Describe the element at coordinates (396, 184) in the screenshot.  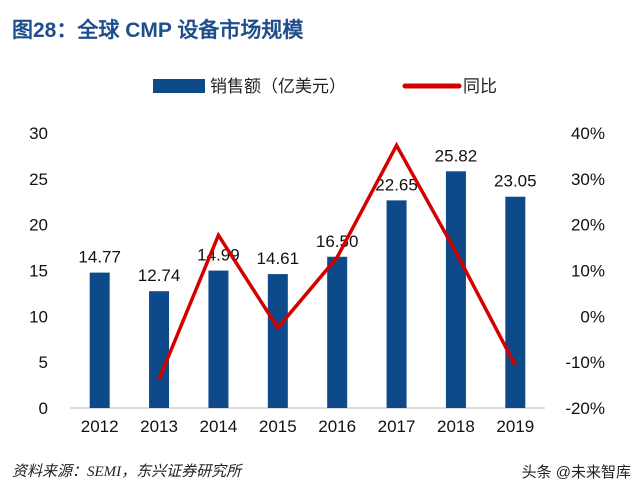
I see `bar-label-2017: 22.65` at that location.